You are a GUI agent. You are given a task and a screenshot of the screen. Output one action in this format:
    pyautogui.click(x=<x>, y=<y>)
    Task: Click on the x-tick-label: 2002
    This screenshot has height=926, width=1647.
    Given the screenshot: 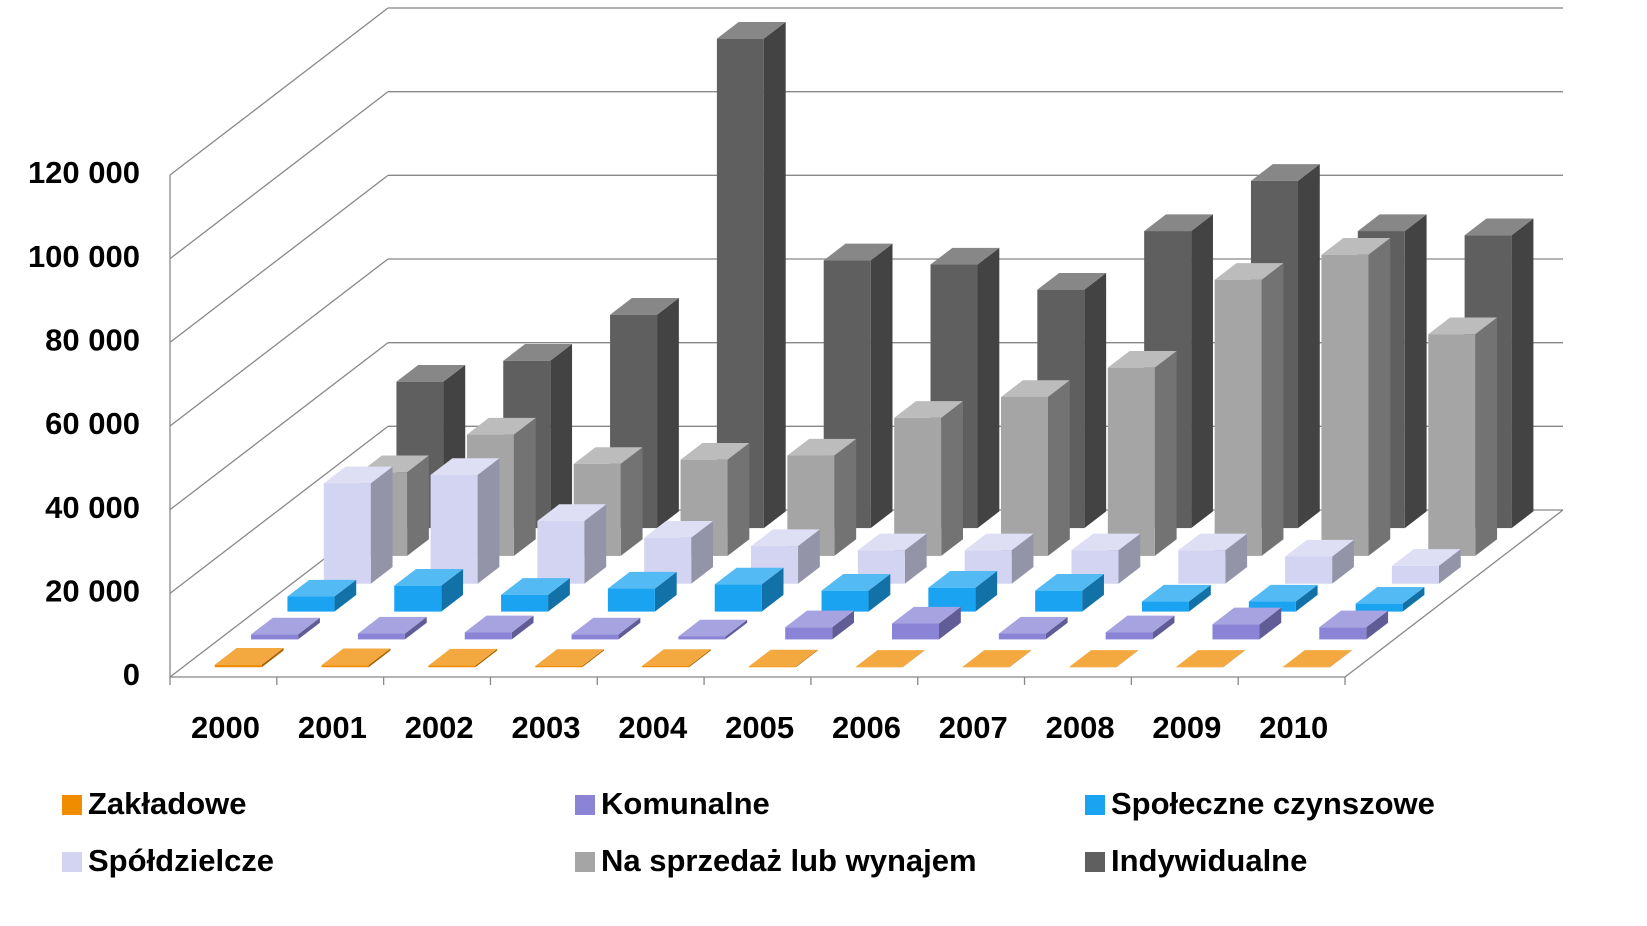 What is the action you would take?
    pyautogui.click(x=439, y=727)
    